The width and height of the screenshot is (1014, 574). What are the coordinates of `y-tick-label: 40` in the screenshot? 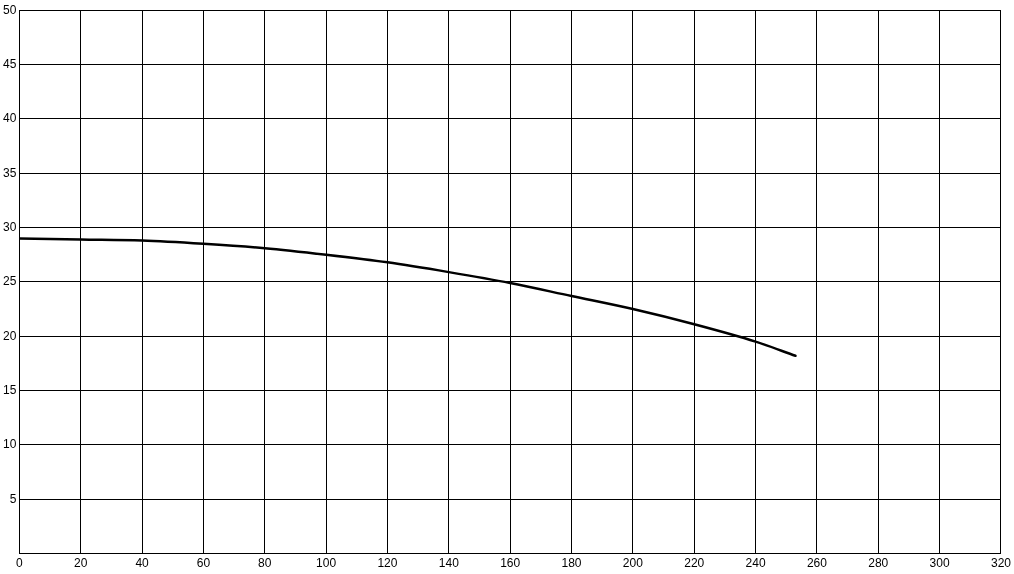 It's located at (9, 118).